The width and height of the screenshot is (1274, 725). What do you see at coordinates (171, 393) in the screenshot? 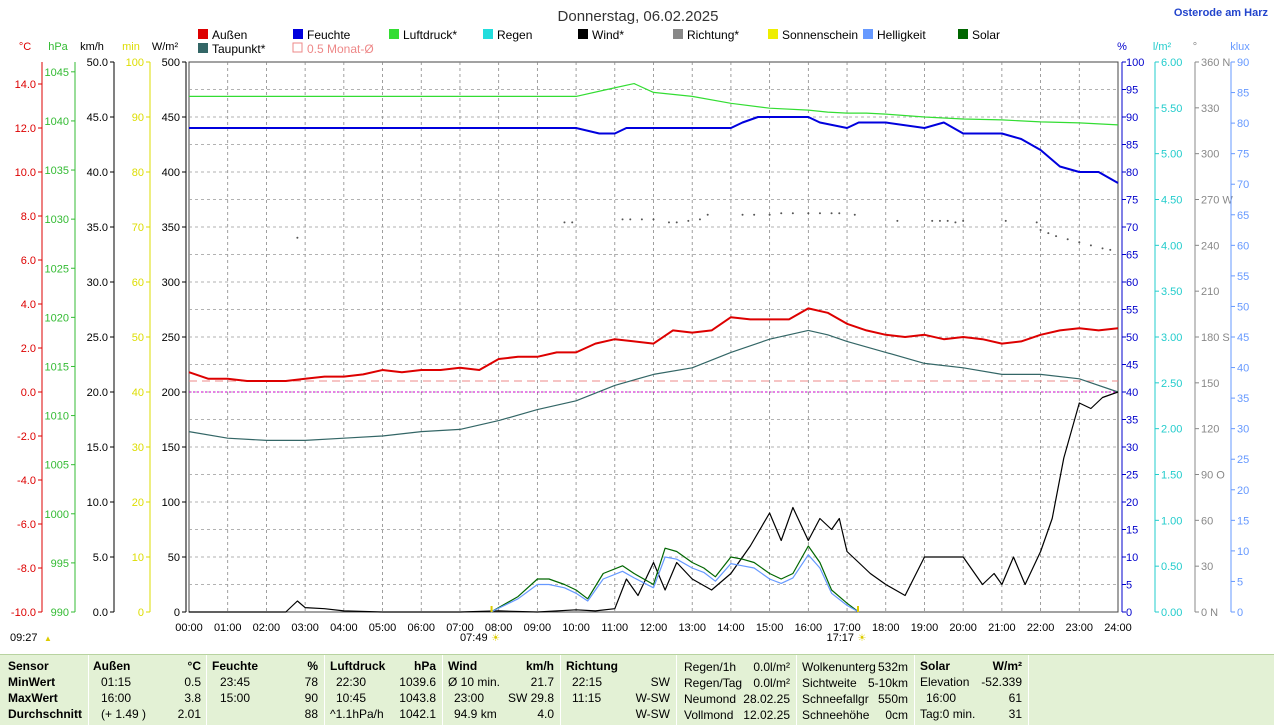
I see `tick-label-solar: 200` at bounding box center [171, 393].